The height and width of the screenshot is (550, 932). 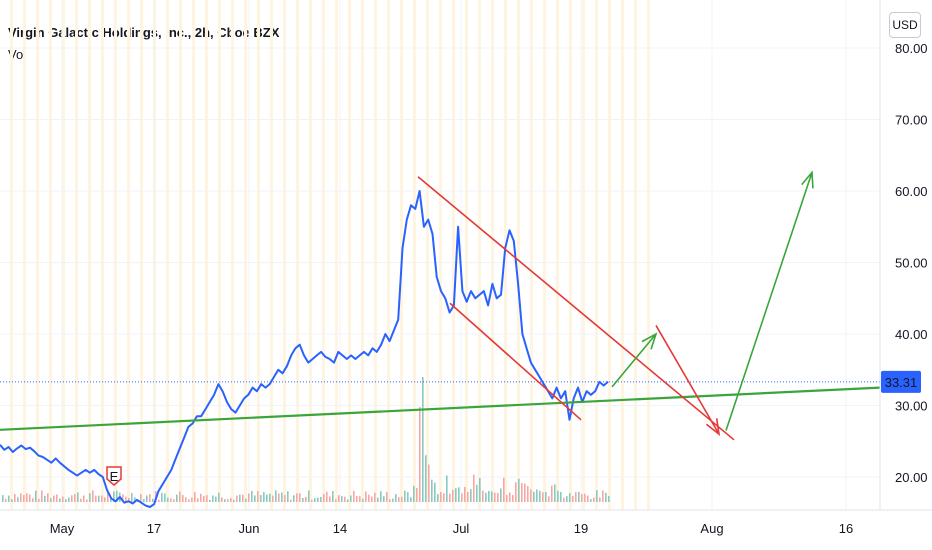 I want to click on channel-lower-line, so click(x=515, y=361).